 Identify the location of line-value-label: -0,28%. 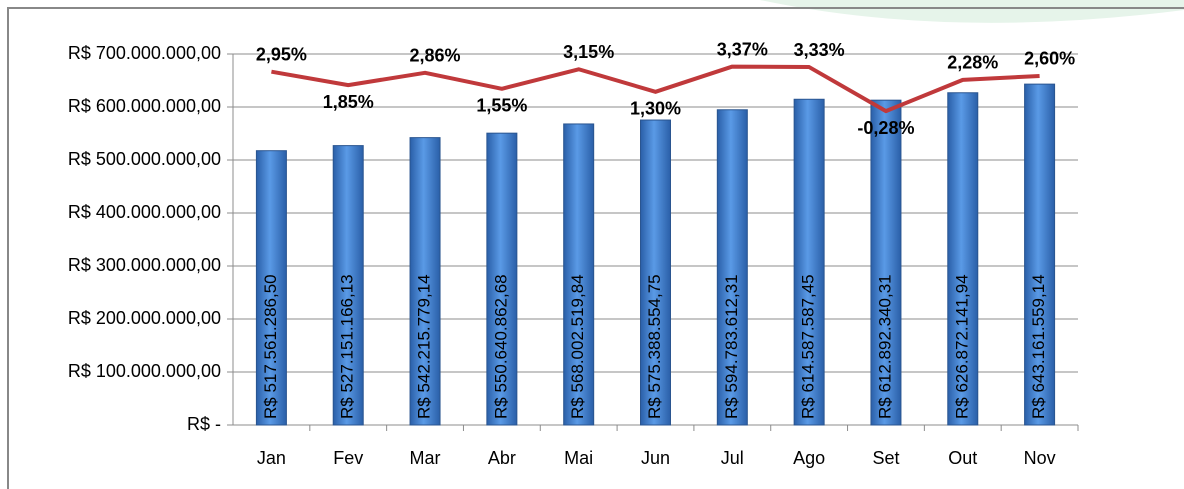
(885, 128).